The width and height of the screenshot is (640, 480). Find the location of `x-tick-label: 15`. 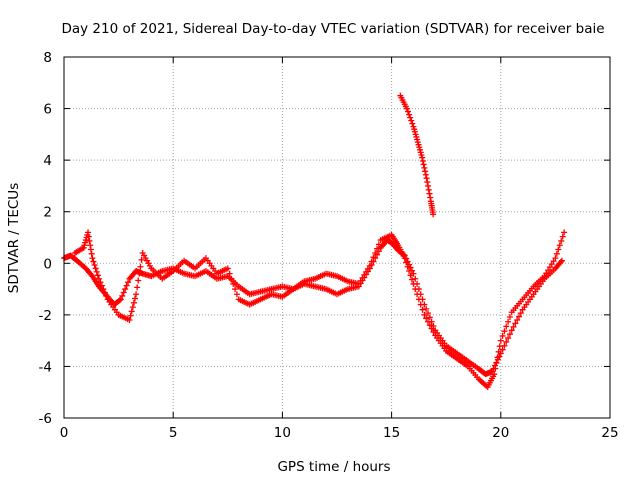

x-tick-label: 15 is located at coordinates (391, 433).